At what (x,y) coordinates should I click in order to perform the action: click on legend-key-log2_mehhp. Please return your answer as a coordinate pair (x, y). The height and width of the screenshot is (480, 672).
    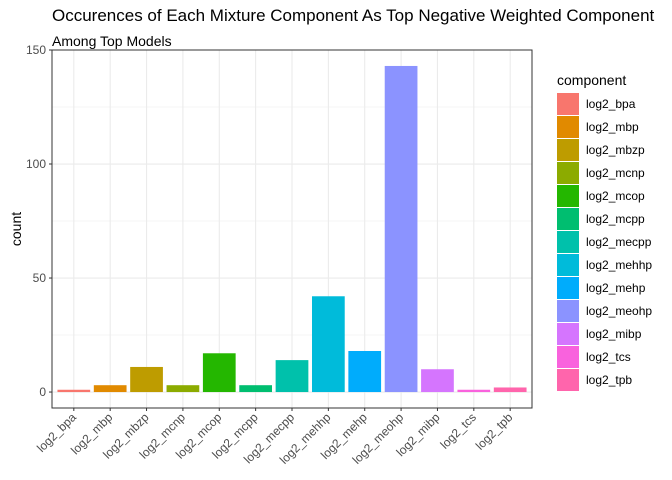
    Looking at the image, I should click on (568, 265).